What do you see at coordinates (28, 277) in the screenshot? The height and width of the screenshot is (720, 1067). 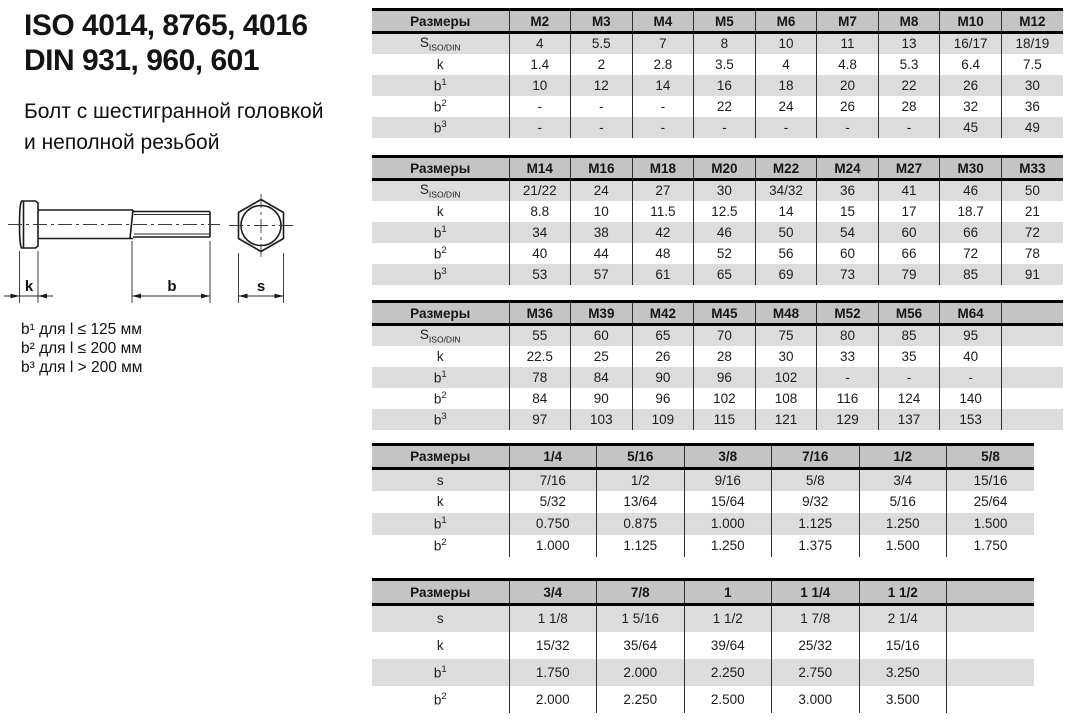 I see `dimension-k: k` at bounding box center [28, 277].